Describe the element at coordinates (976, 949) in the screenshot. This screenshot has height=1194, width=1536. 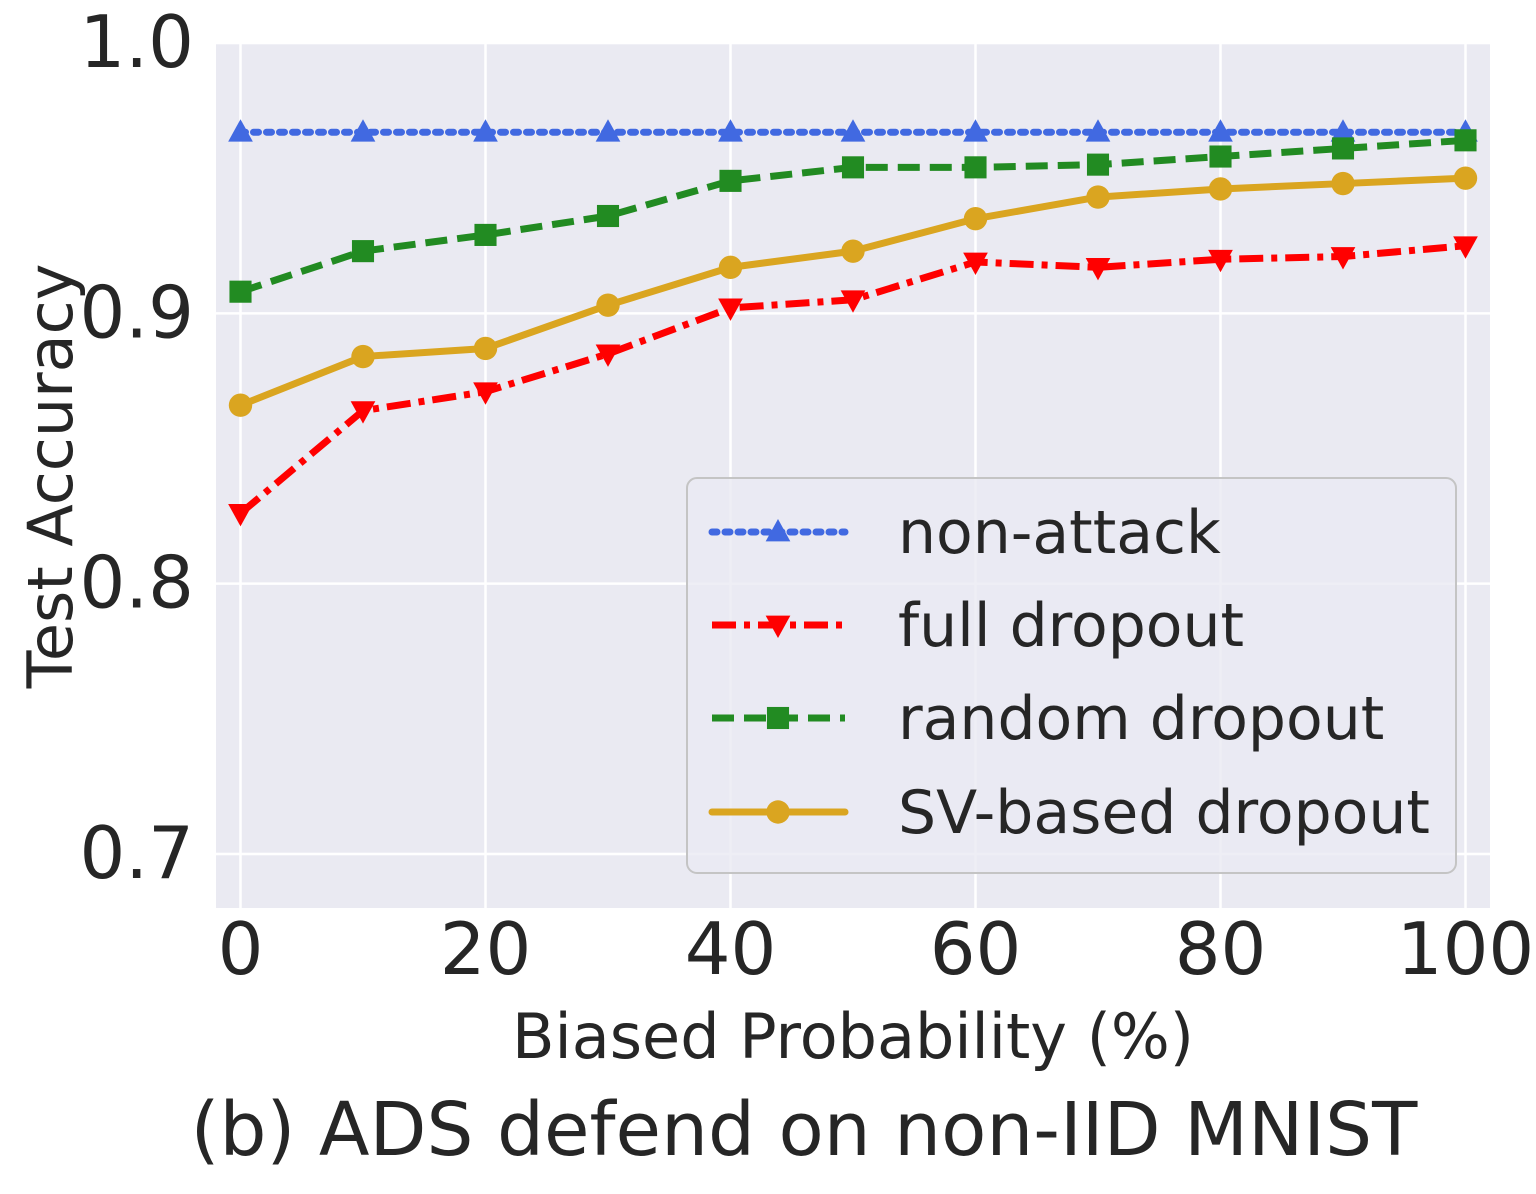
I see `x-tick-label: 60` at that location.